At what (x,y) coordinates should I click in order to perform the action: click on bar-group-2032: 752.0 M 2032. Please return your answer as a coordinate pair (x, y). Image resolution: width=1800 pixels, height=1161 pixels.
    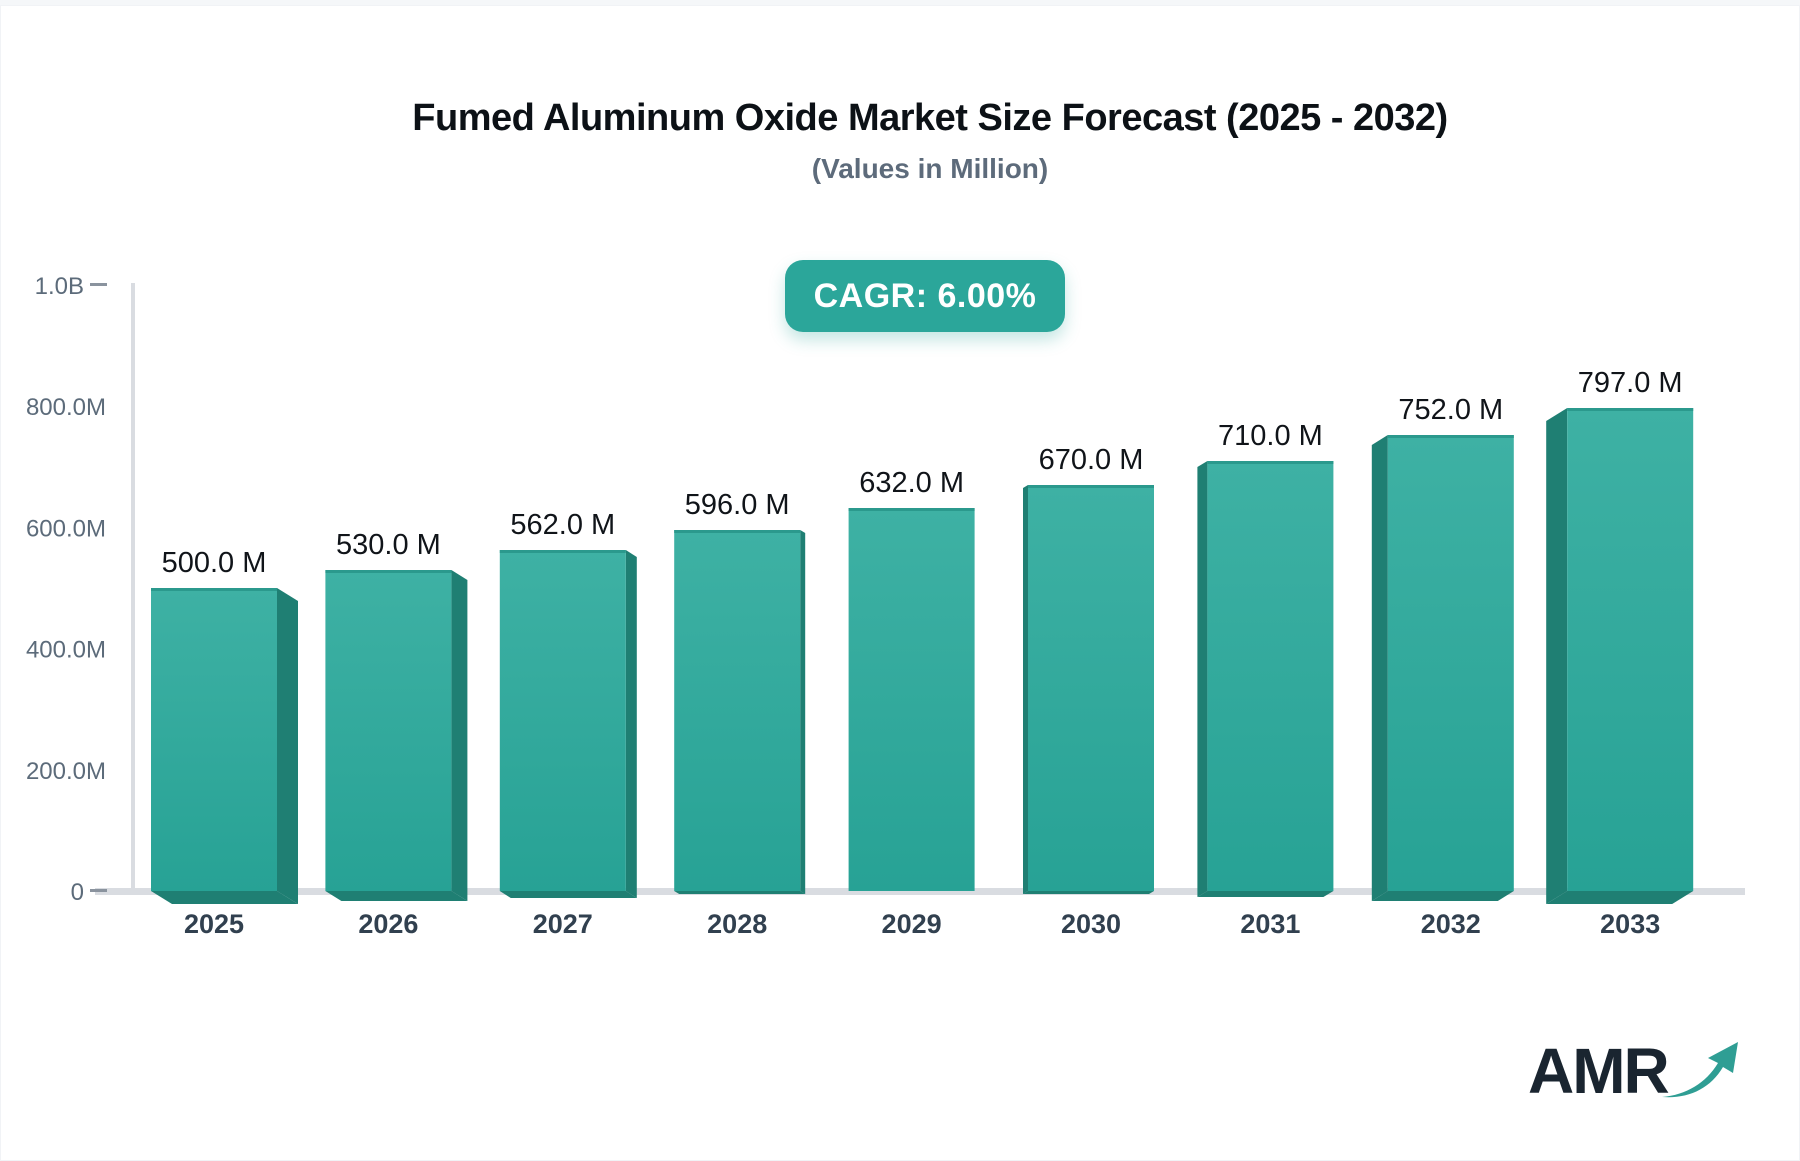
    Looking at the image, I should click on (1442, 666).